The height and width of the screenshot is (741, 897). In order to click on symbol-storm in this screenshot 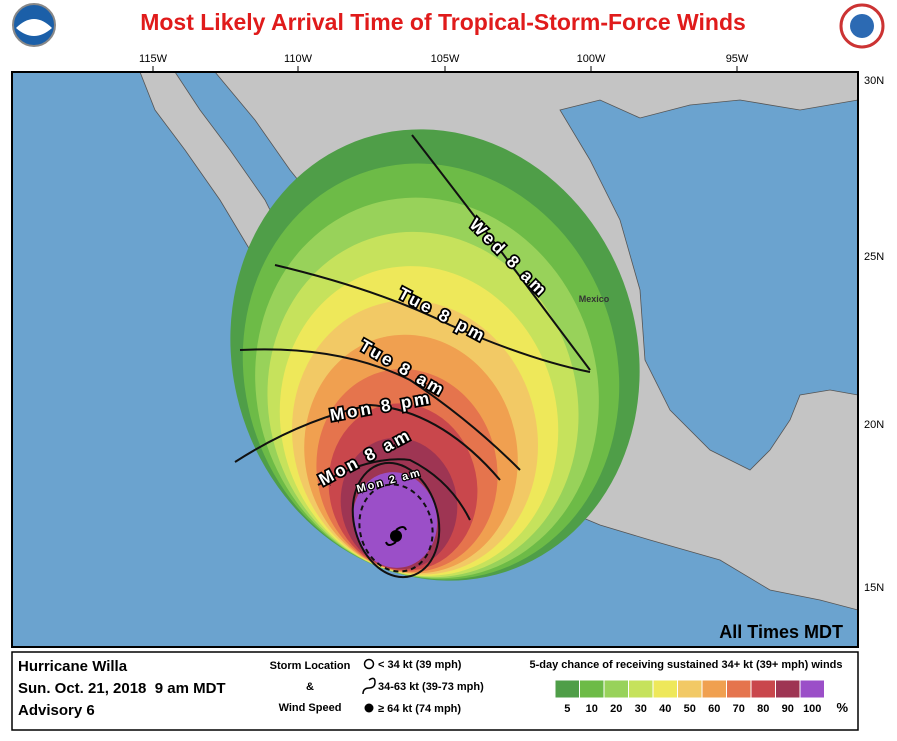, I will do `click(369, 686)`.